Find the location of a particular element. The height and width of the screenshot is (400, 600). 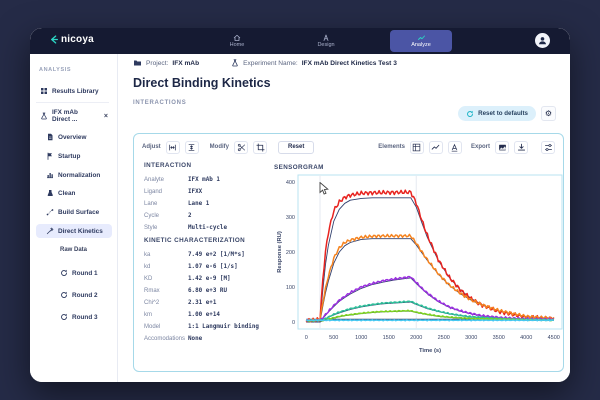

experiment-value: IFX mAb Direct Kinetics Test 3 is located at coordinates (349, 63).